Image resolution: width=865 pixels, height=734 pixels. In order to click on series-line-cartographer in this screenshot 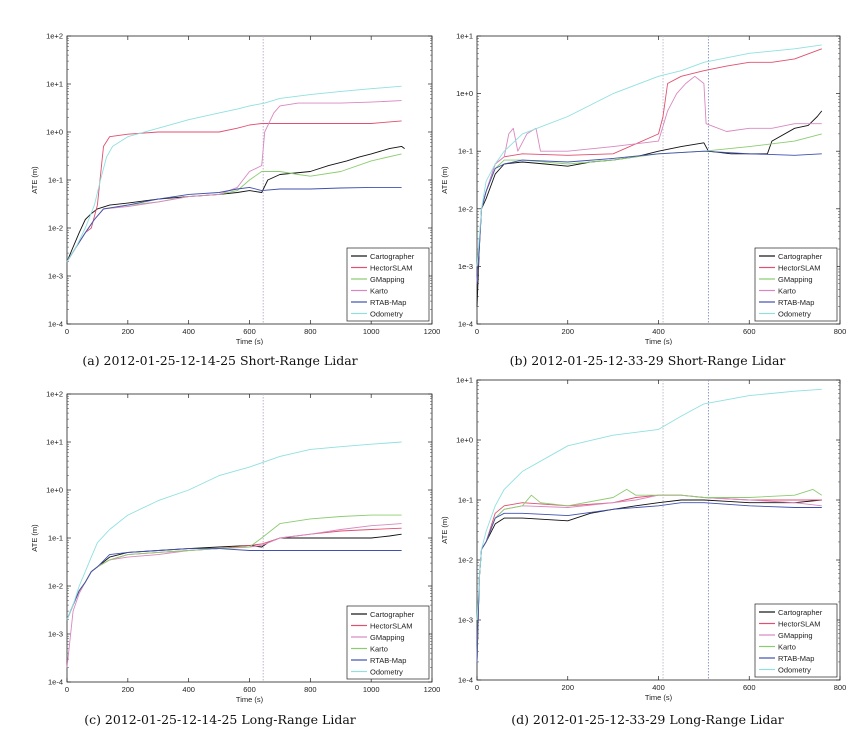, I will do `click(649, 208)`.